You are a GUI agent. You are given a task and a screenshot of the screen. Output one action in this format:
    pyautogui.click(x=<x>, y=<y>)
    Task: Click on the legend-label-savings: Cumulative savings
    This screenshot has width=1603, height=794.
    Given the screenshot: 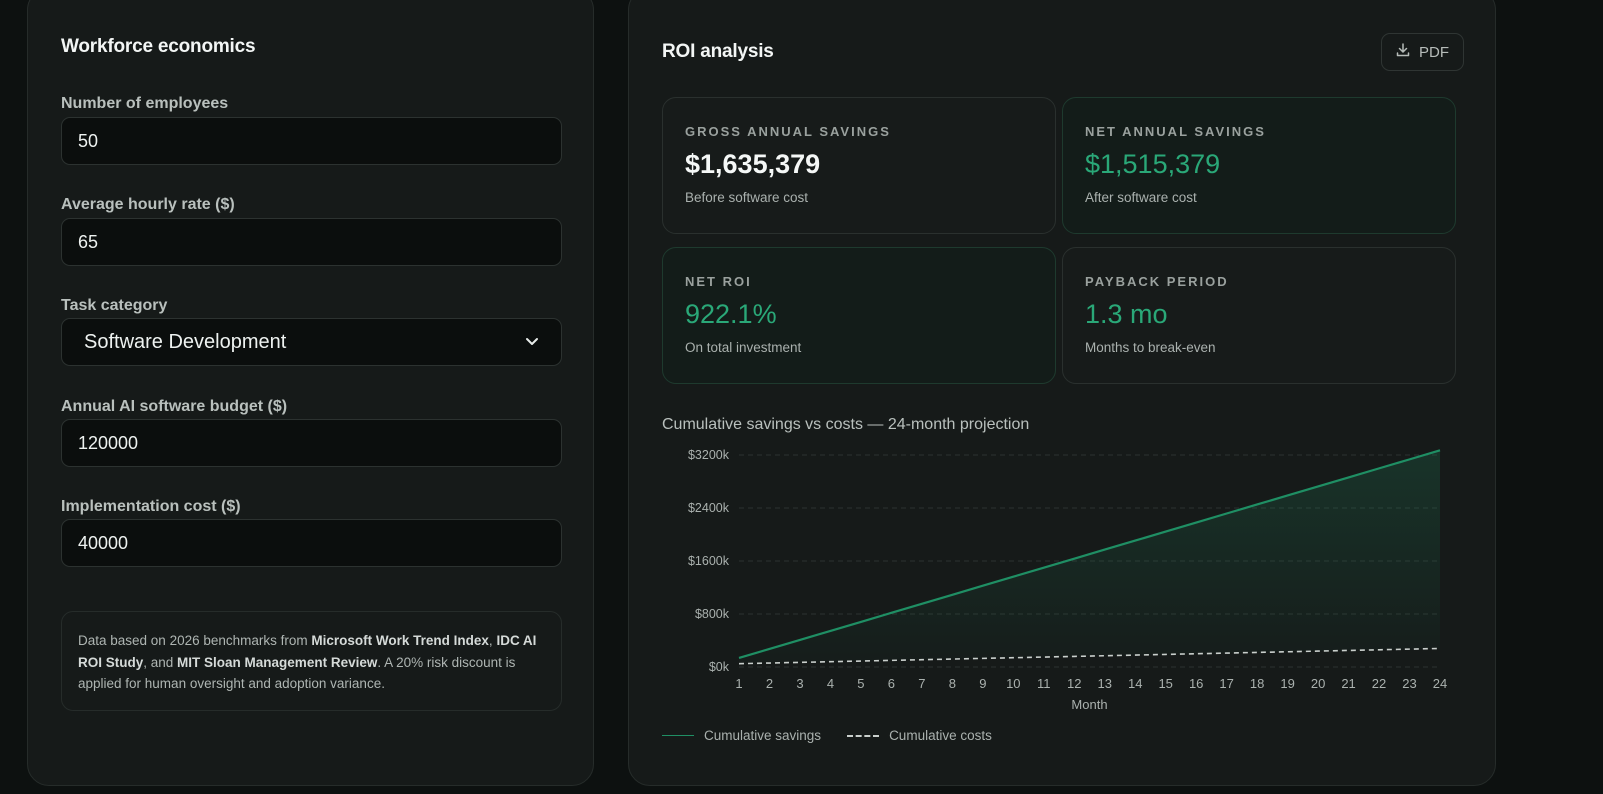 What is the action you would take?
    pyautogui.click(x=763, y=735)
    